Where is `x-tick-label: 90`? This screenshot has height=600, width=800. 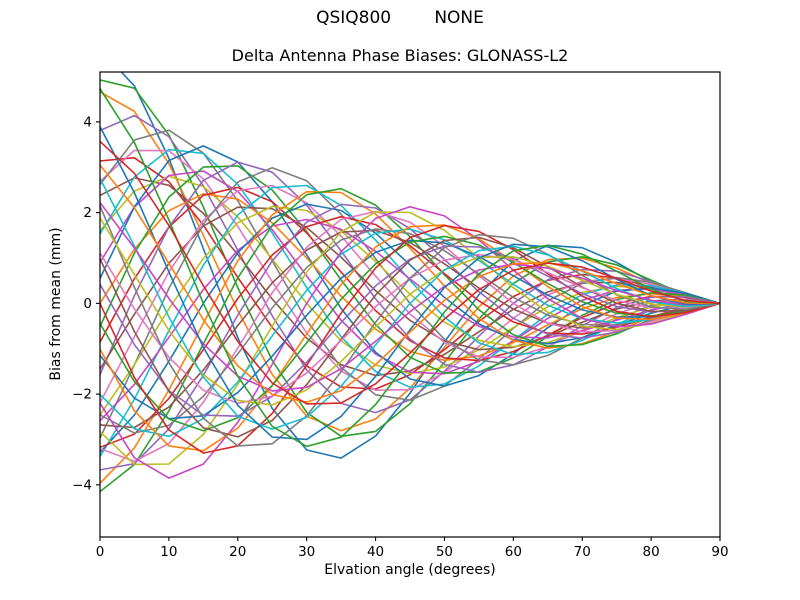 x-tick-label: 90 is located at coordinates (719, 552).